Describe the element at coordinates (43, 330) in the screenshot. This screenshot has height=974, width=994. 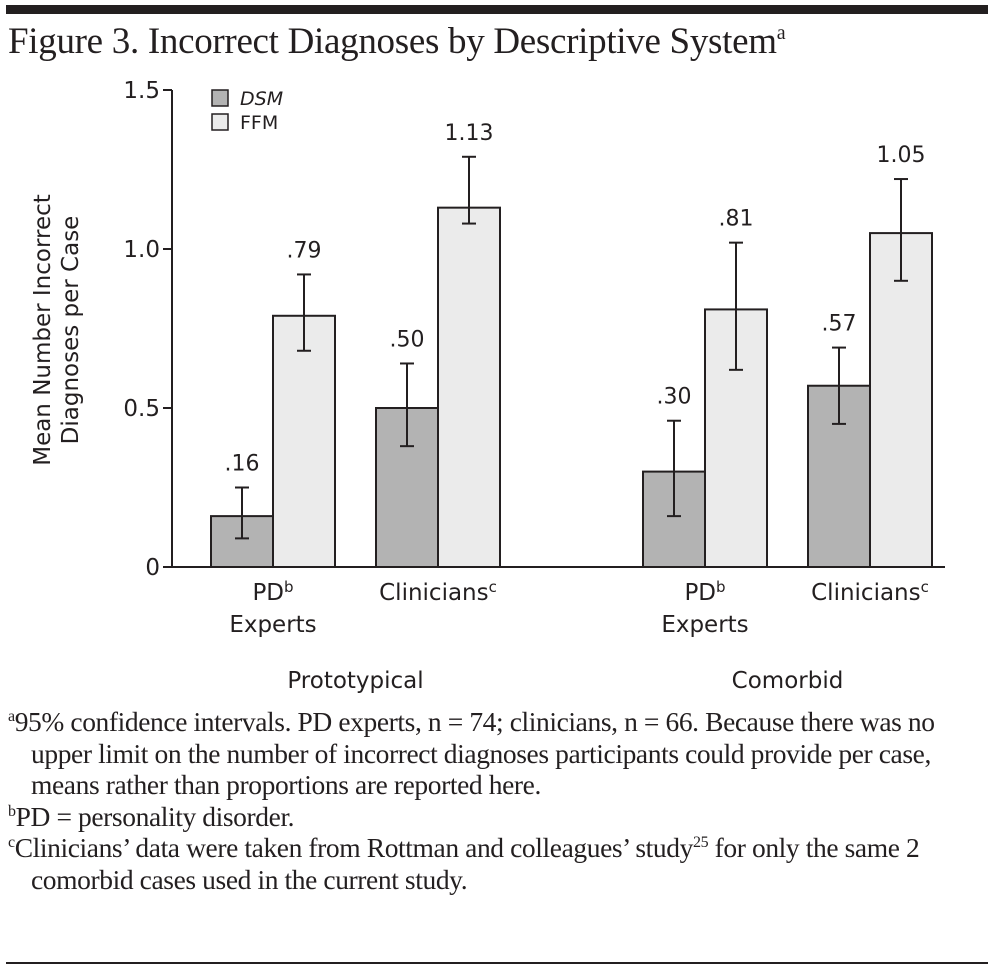
I see `y-axis-label-line: Mean Number Incorrect` at that location.